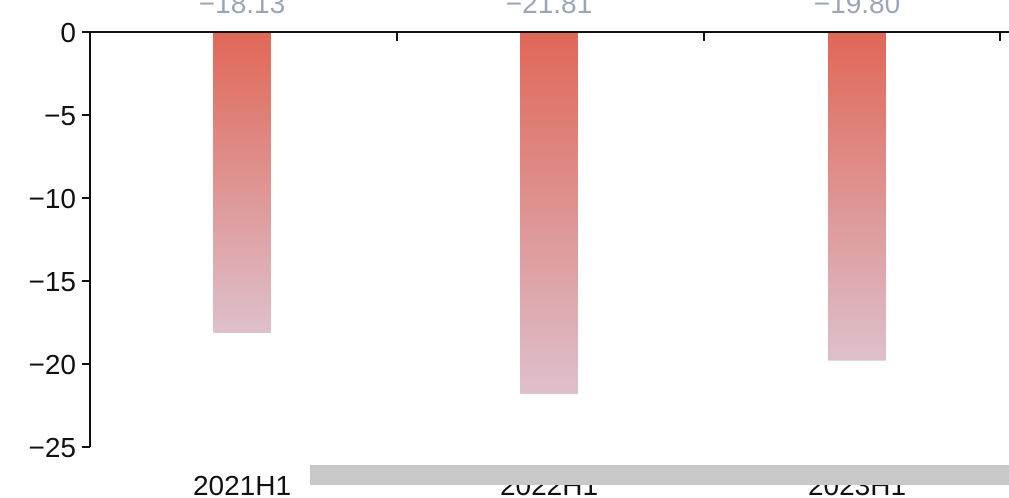  What do you see at coordinates (53, 198) in the screenshot?
I see `y-tick-label: −10` at bounding box center [53, 198].